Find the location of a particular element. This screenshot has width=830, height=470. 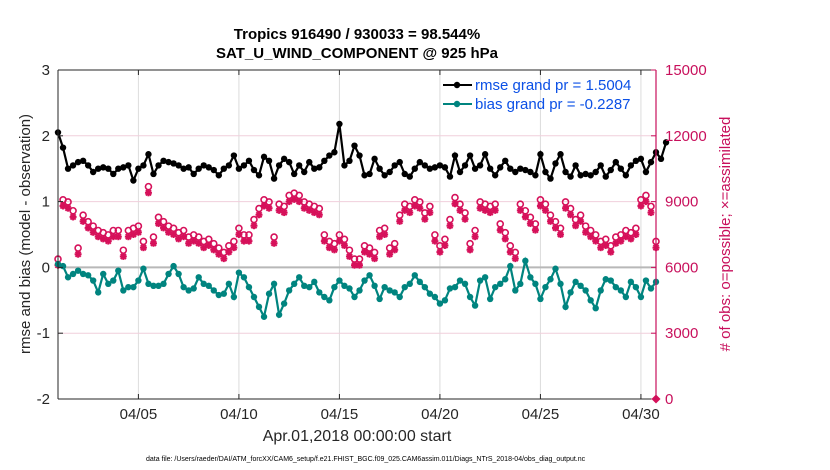

legend-label-bias: bias grand pr = -0.2287 is located at coordinates (553, 104).